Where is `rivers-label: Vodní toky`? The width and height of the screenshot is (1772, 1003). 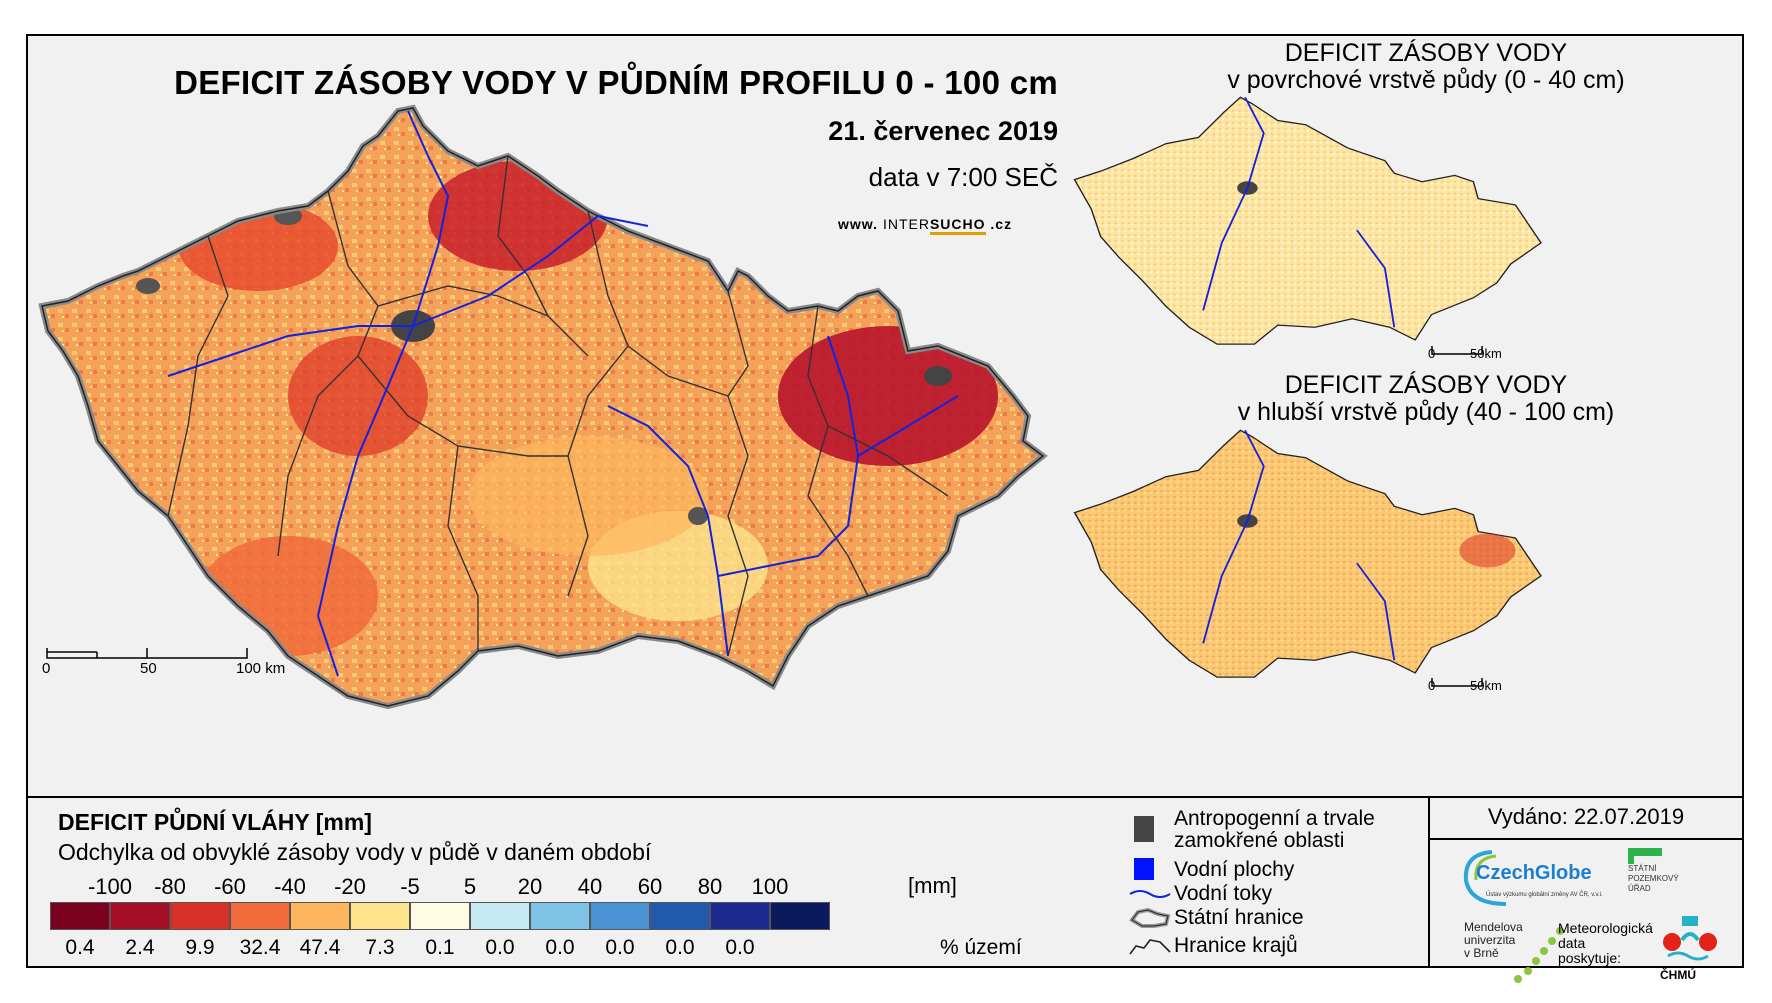 rivers-label: Vodní toky is located at coordinates (1223, 893).